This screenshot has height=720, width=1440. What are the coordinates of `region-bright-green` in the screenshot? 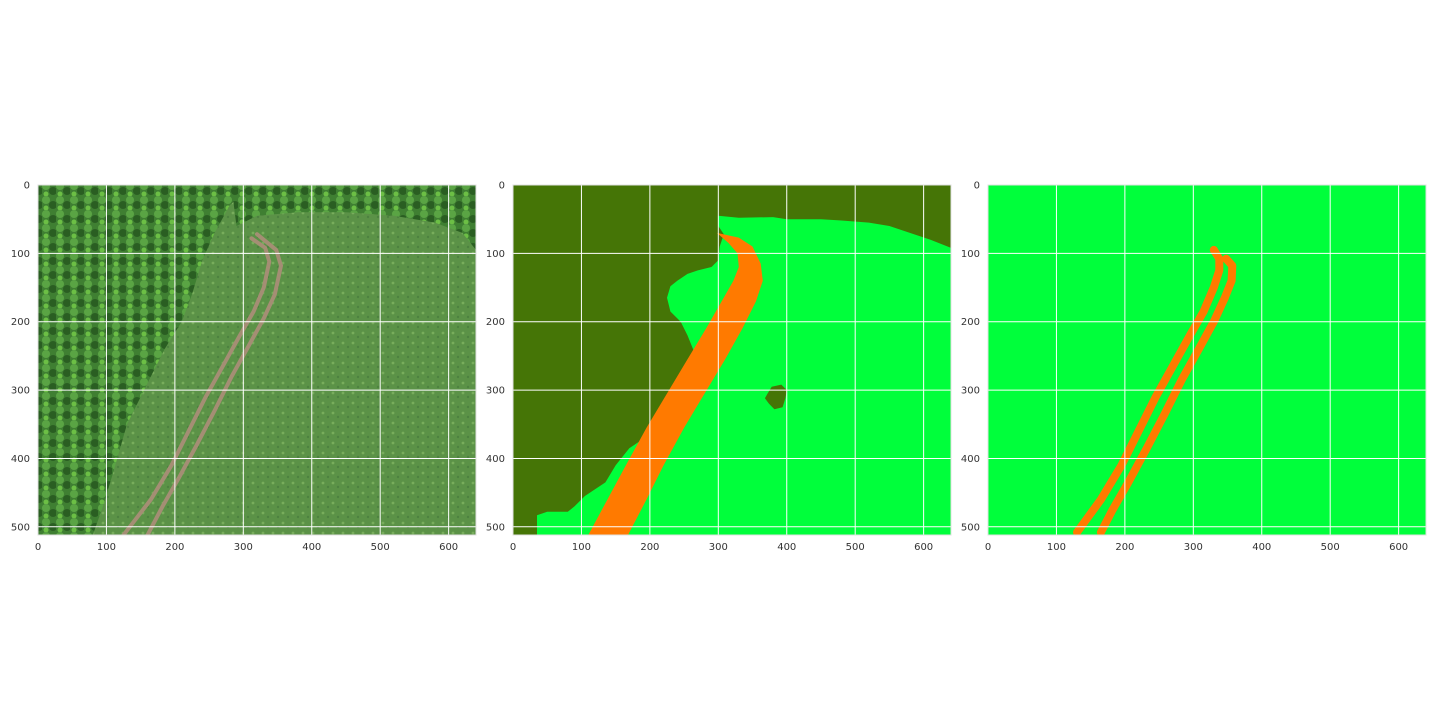 It's located at (1207, 360).